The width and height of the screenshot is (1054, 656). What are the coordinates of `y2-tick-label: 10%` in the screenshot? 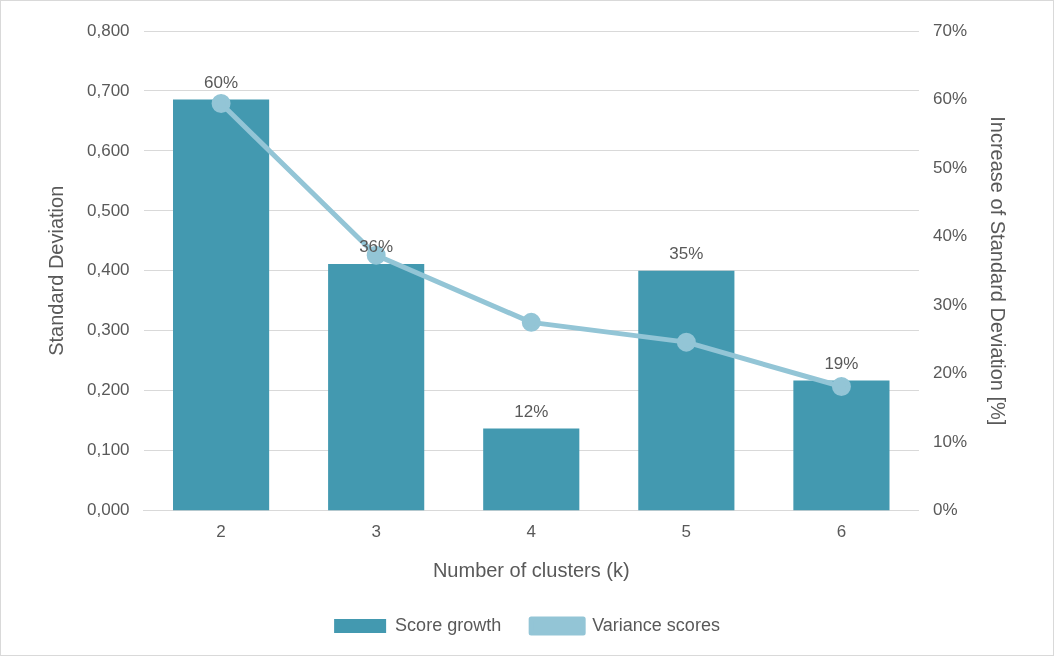 It's located at (950, 441).